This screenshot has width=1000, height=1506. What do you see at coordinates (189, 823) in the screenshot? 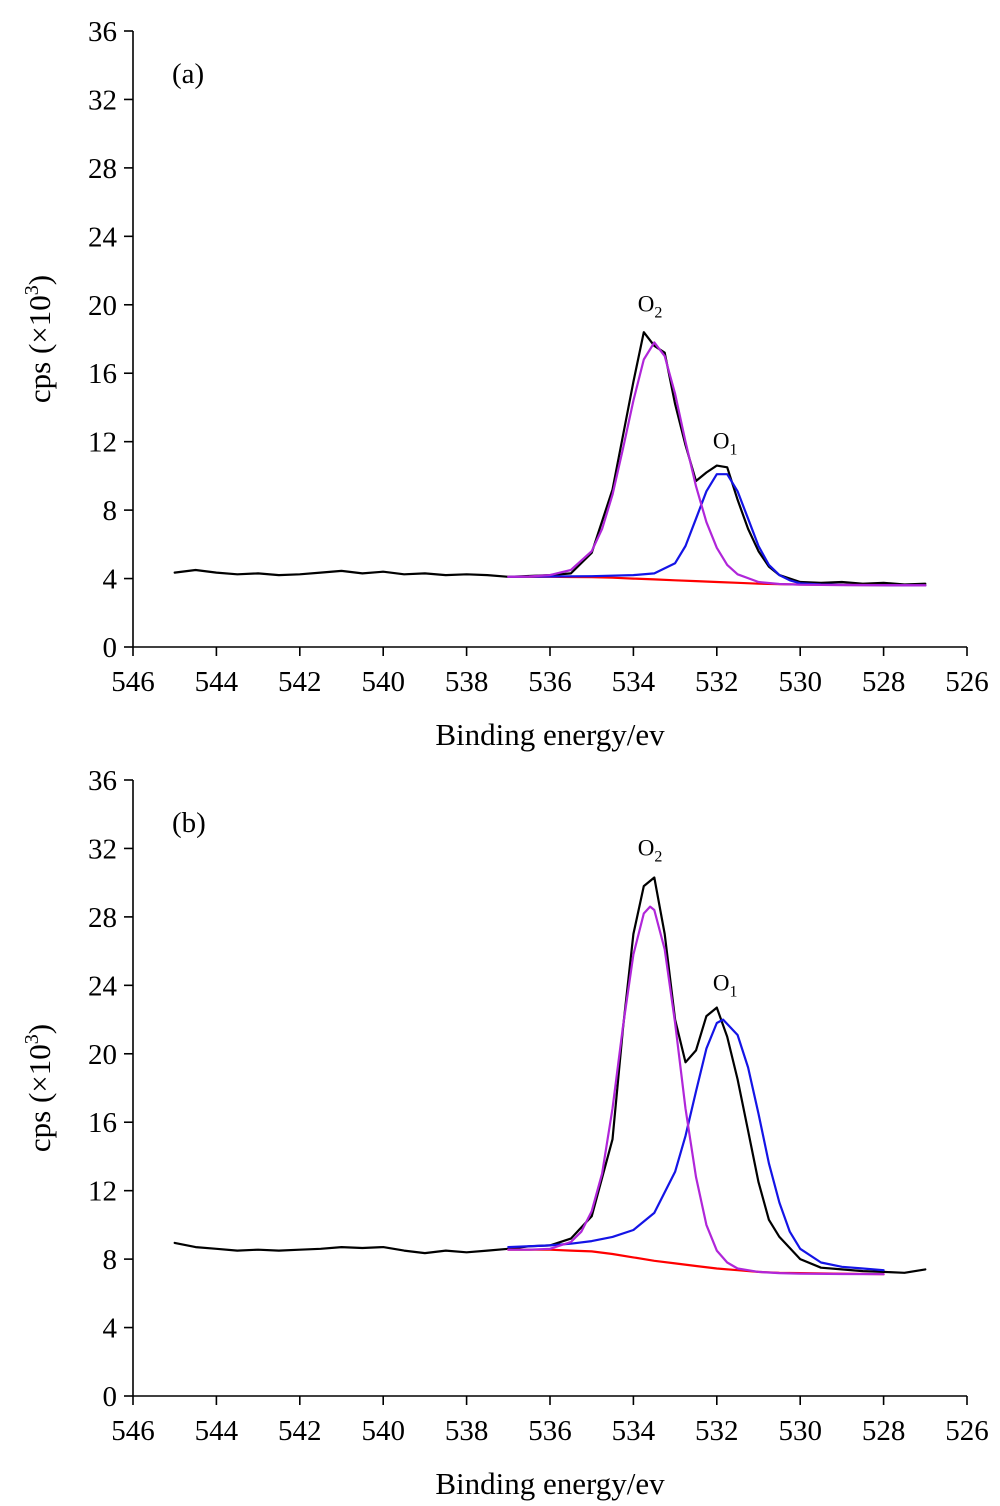
I see `panel-label: (b)` at bounding box center [189, 823].